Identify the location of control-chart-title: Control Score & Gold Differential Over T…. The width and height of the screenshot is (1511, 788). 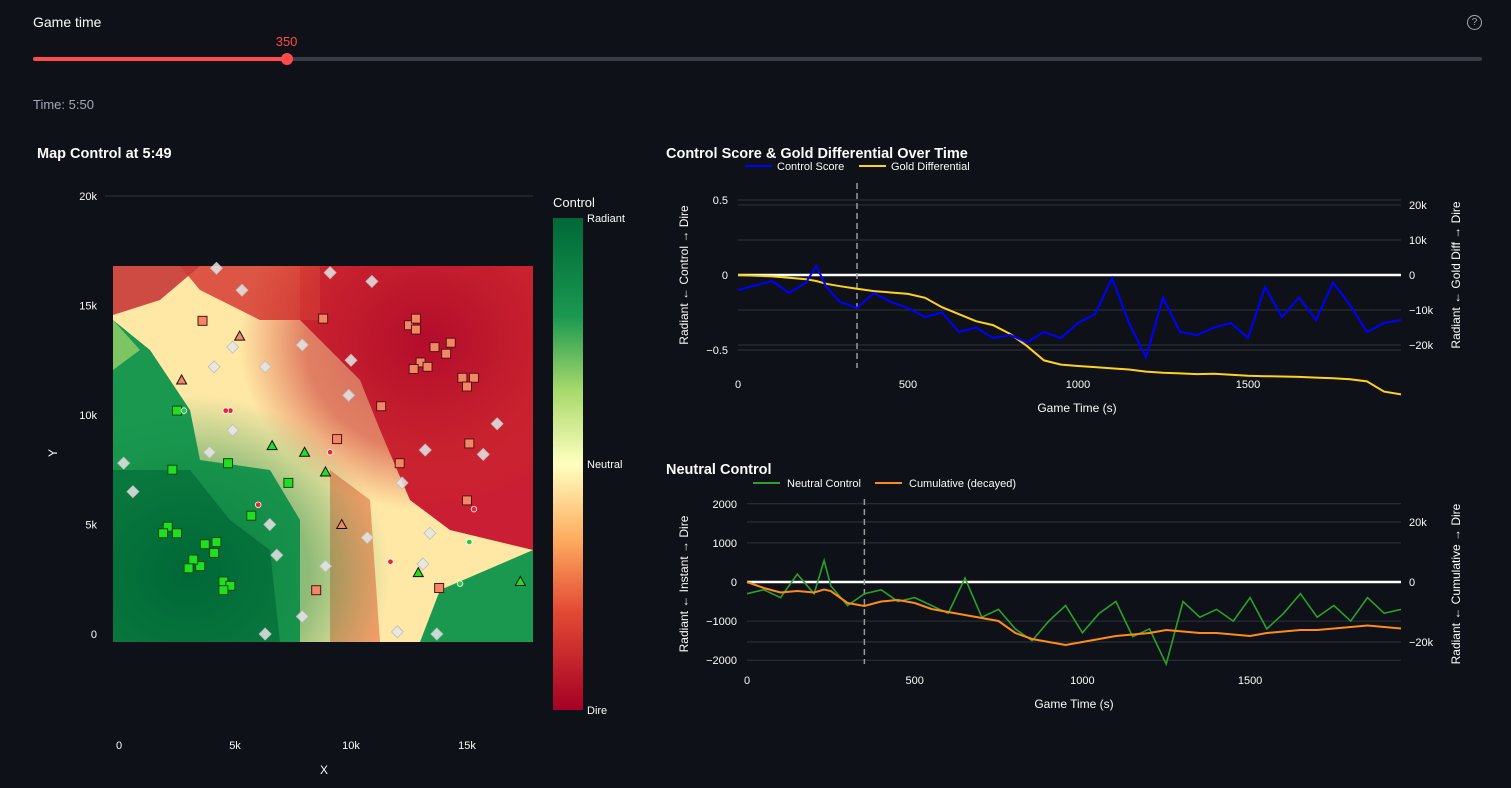
(817, 154).